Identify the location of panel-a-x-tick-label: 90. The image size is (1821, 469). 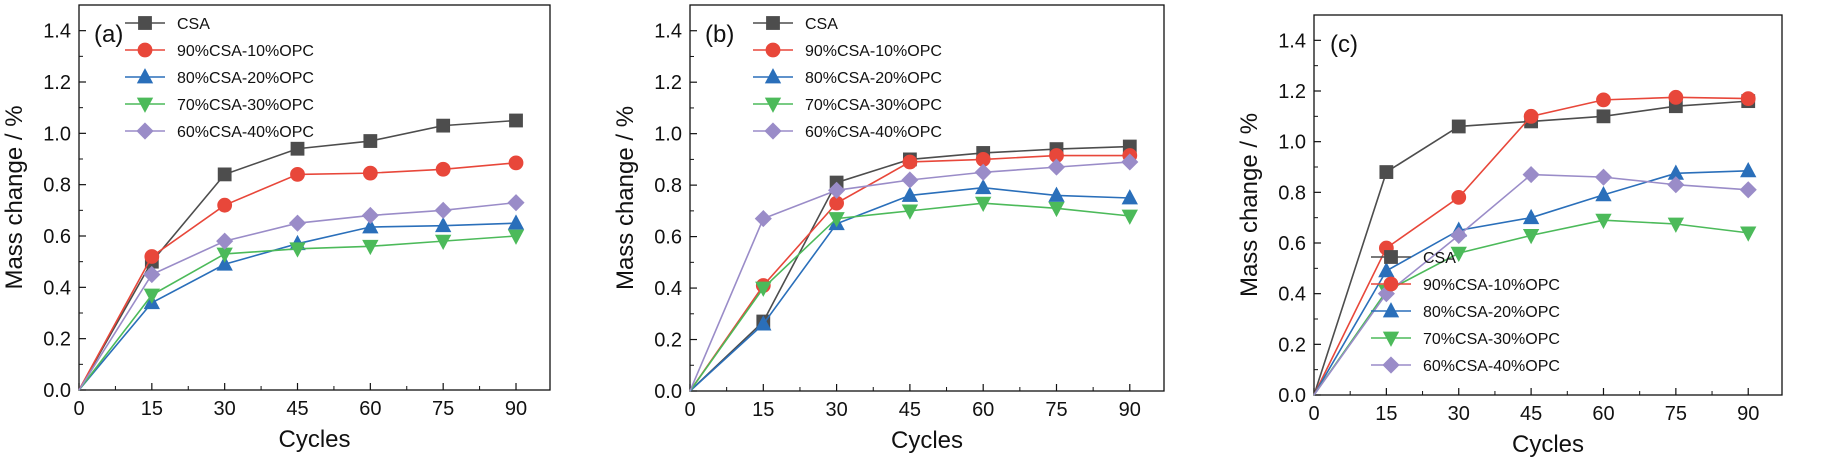
(516, 409).